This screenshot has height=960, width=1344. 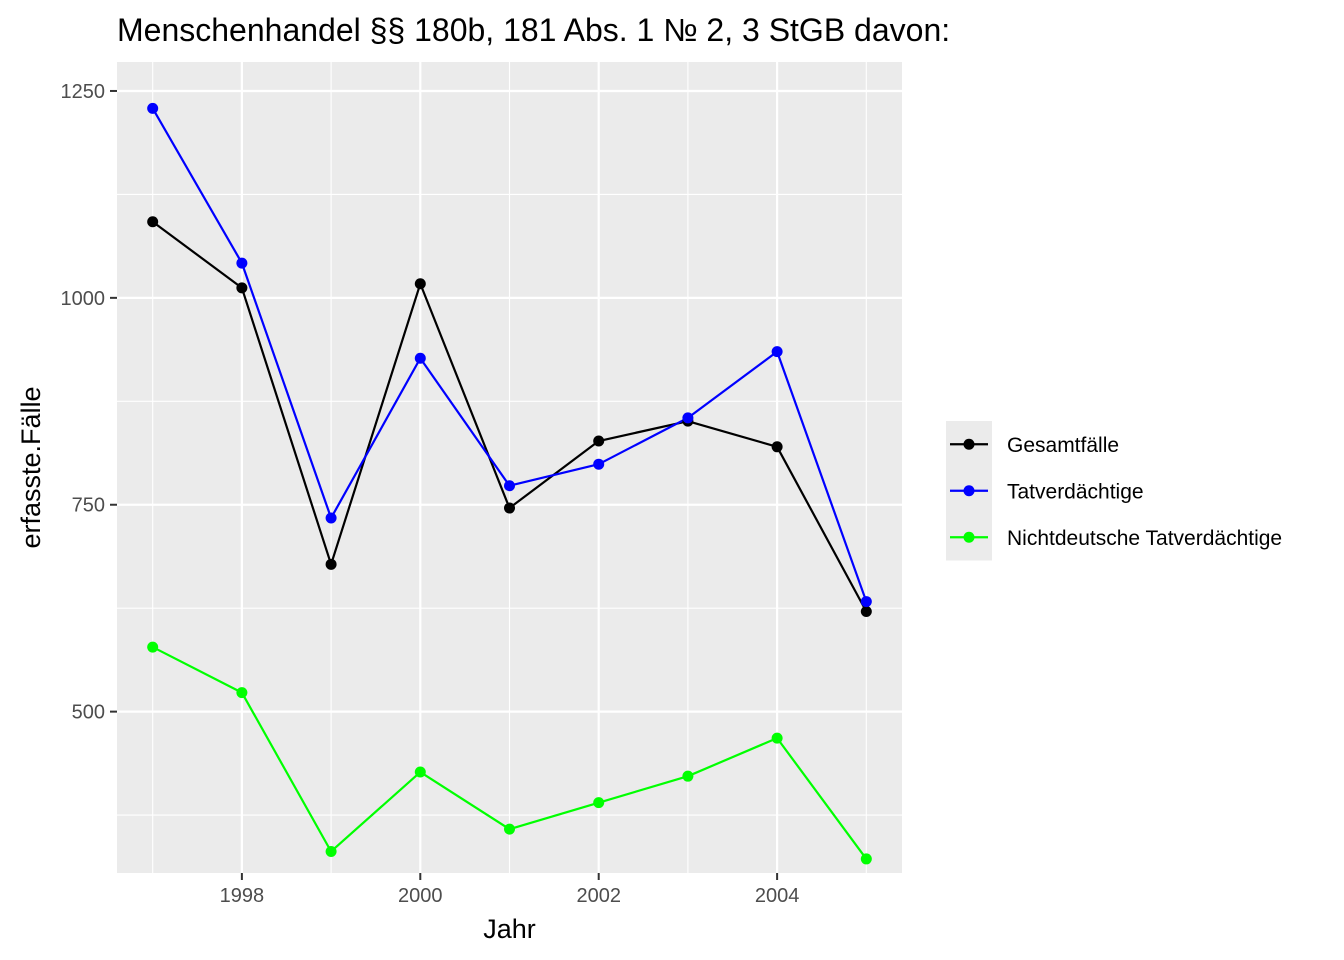 What do you see at coordinates (510, 890) in the screenshot?
I see `x-axis: 1998 2000 2002 2004` at bounding box center [510, 890].